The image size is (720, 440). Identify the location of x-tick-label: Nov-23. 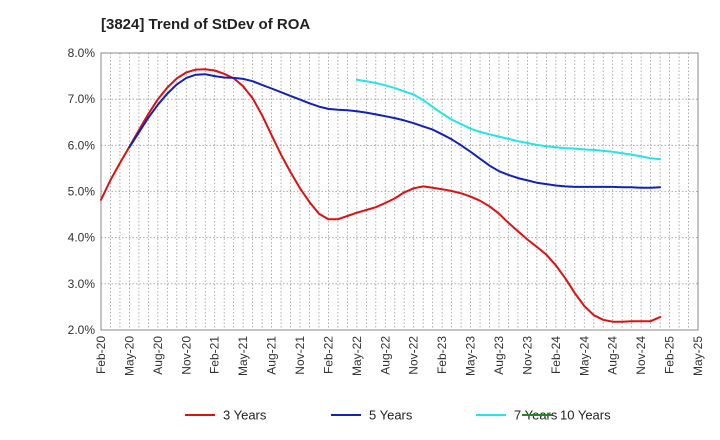
(527, 355).